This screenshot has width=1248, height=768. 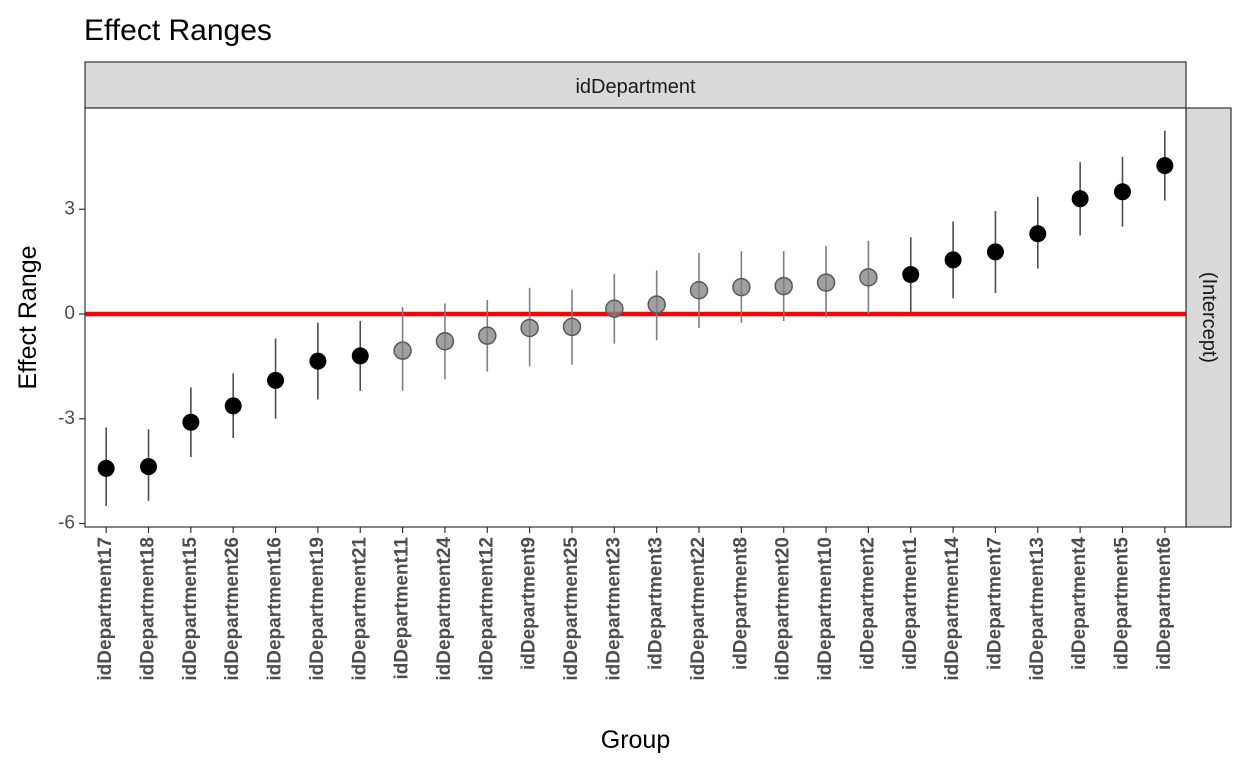 I want to click on facet-strip-top, so click(x=635, y=85).